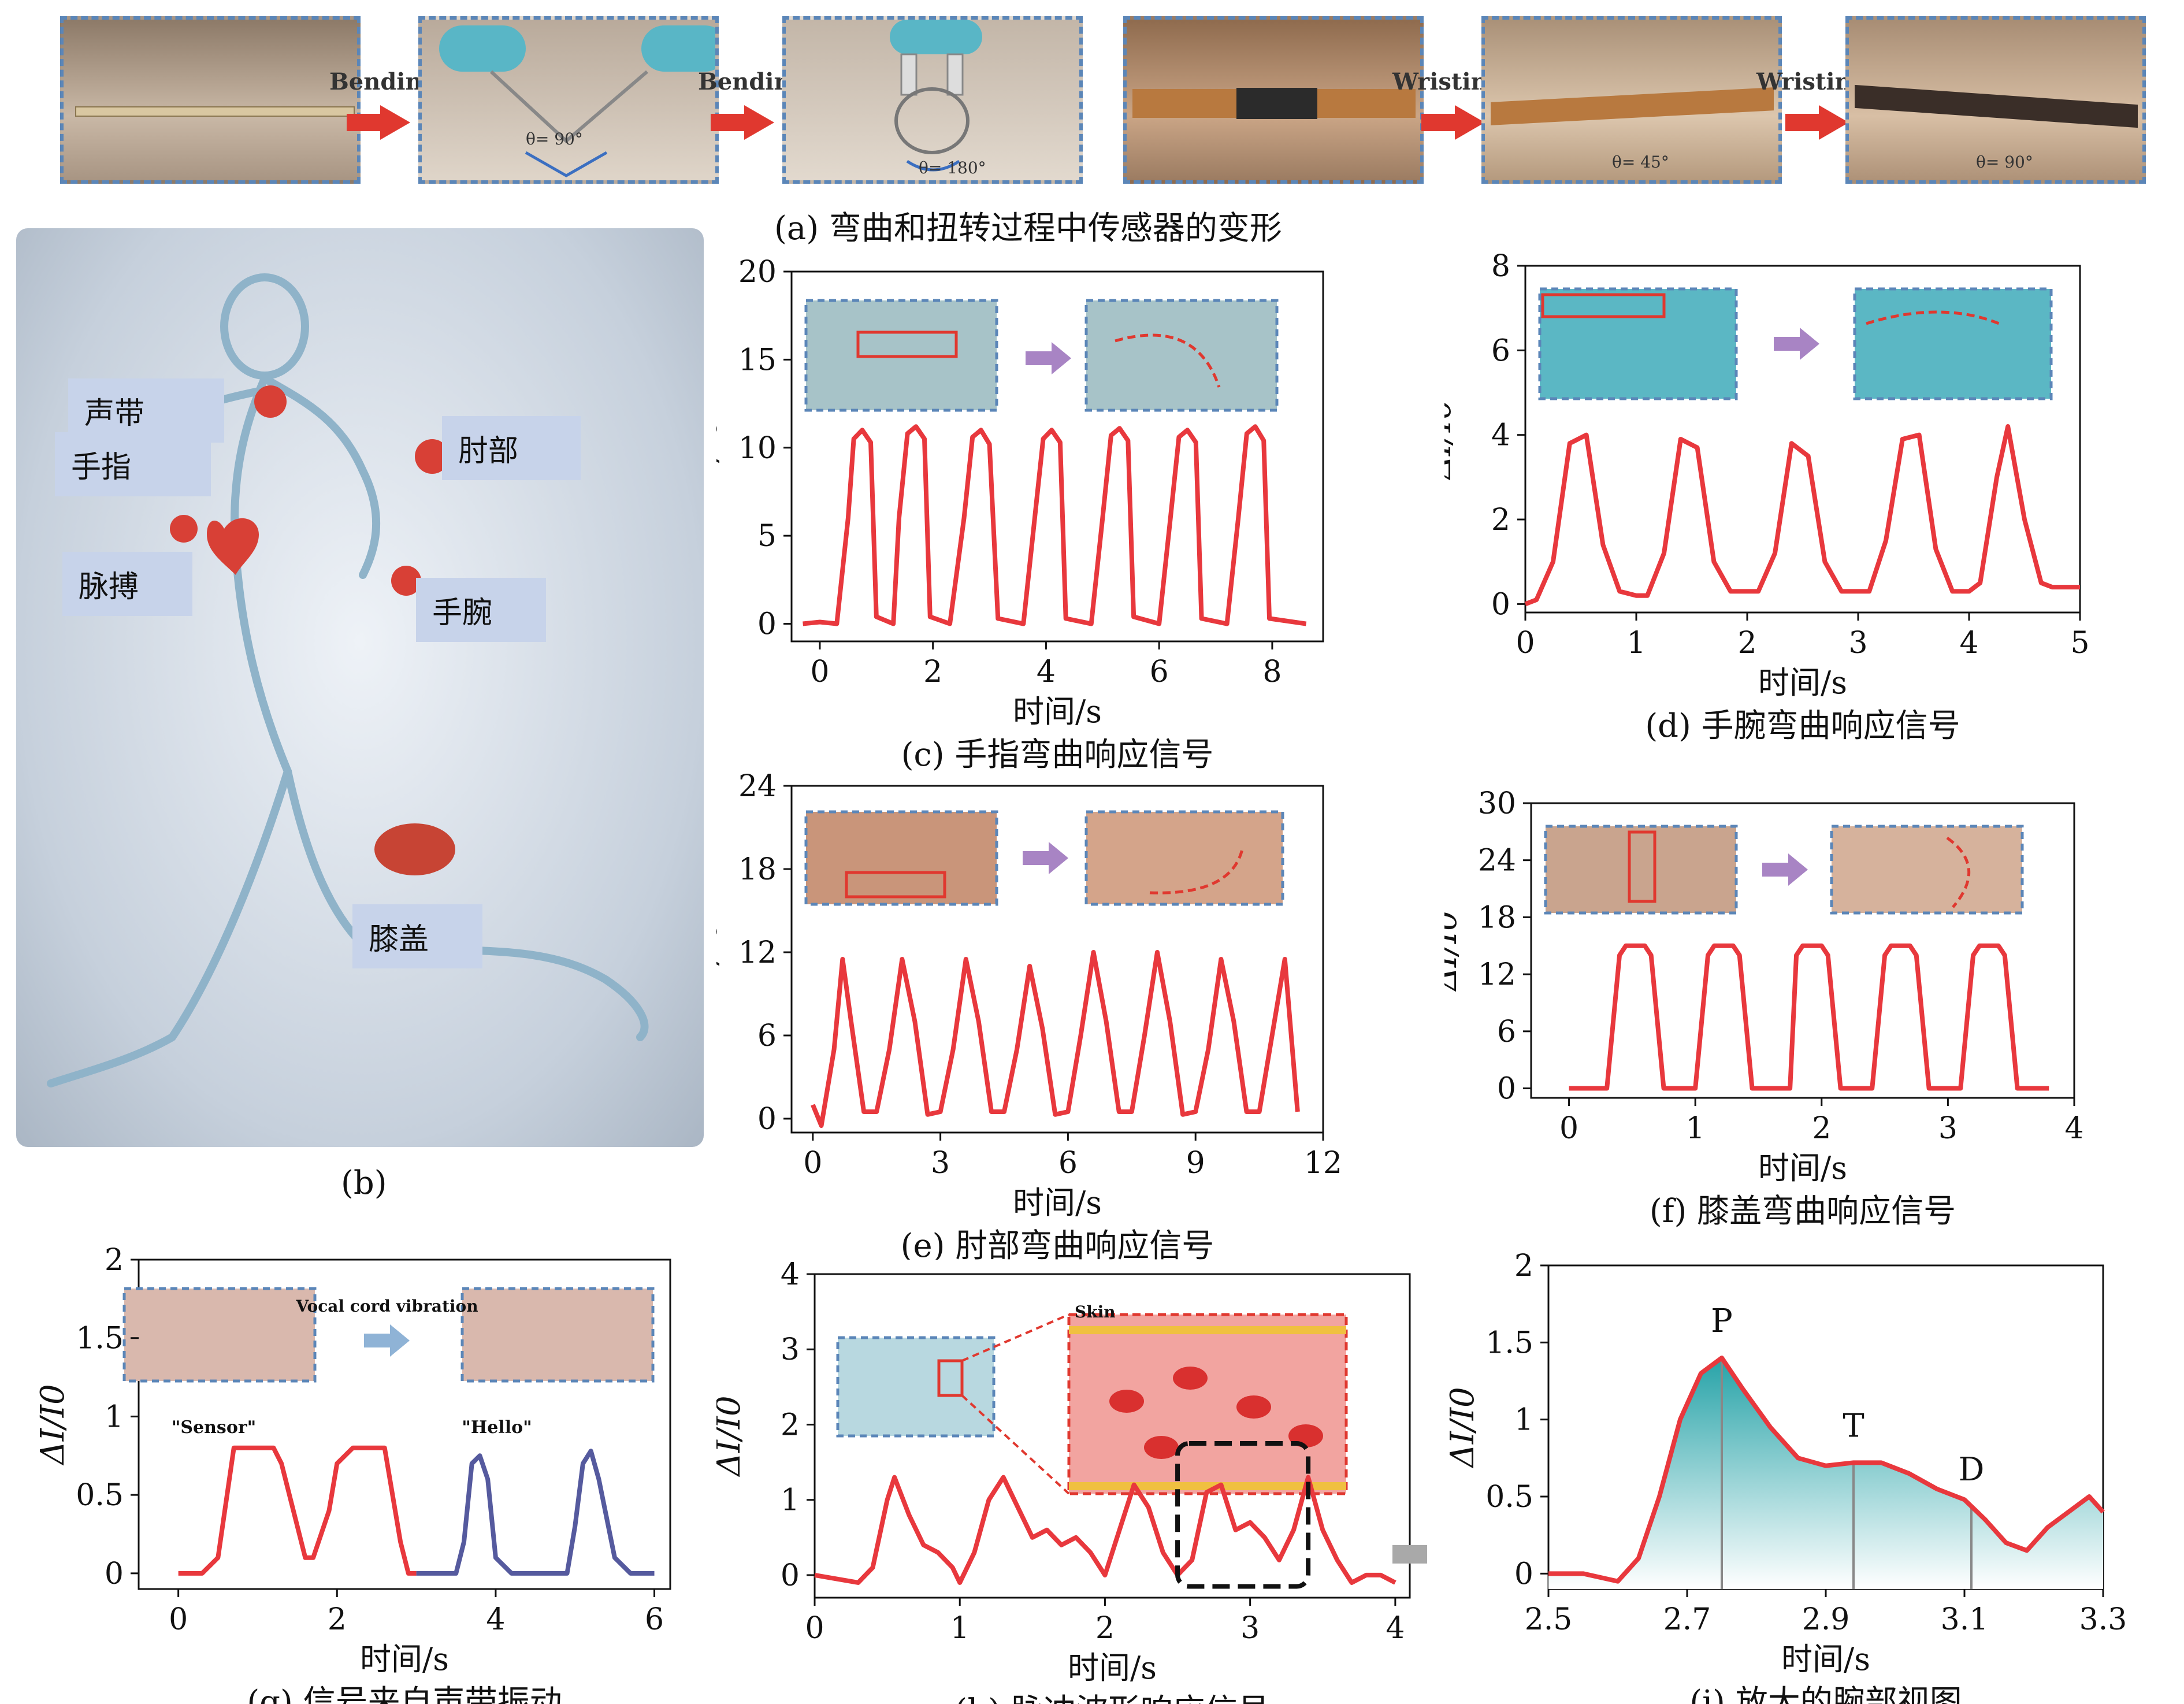  I want to click on caption-i: (i) 放大的腕部视图, so click(1825, 1694).